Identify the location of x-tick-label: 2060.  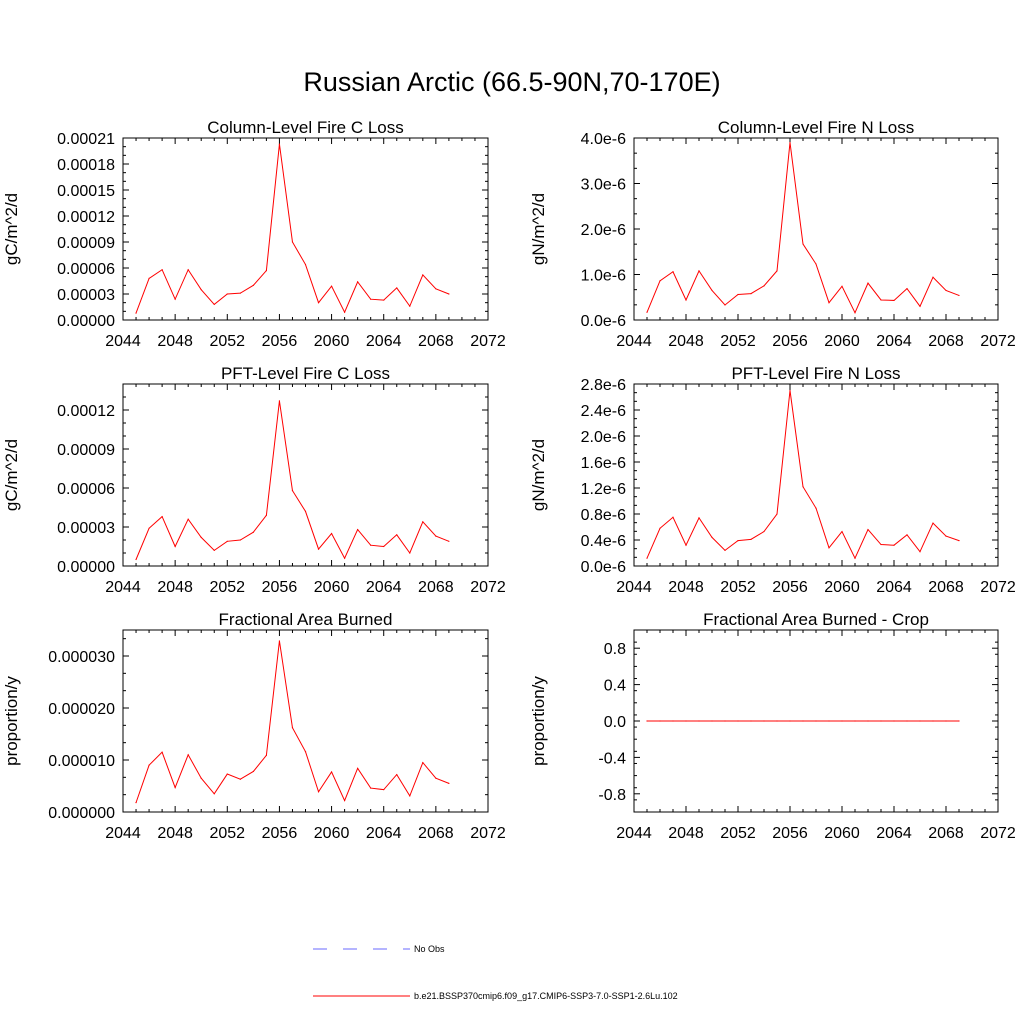
(842, 587).